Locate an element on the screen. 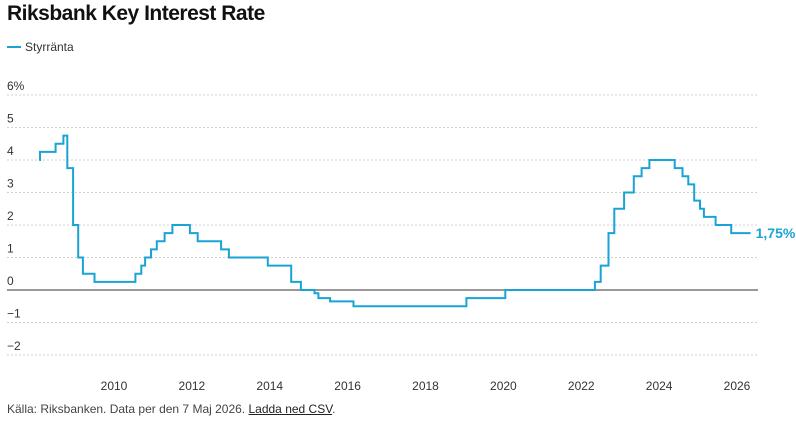 The width and height of the screenshot is (796, 425). x-tick-label: 2018 is located at coordinates (425, 386).